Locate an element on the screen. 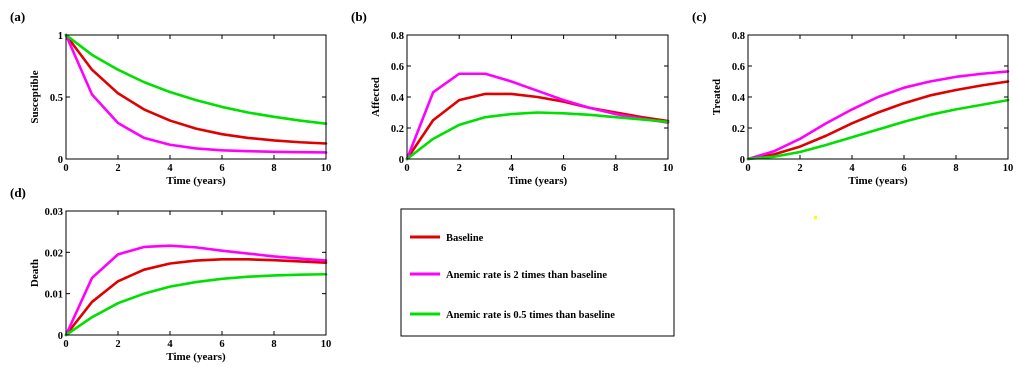  treated-xtick-label: 2 is located at coordinates (799, 168).